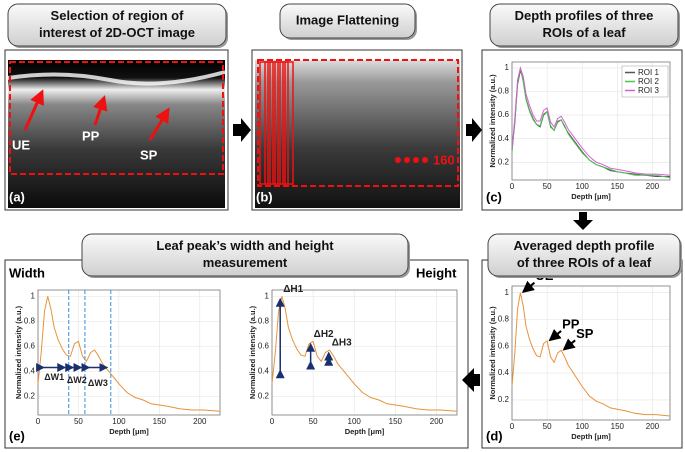 The width and height of the screenshot is (685, 452). Describe the element at coordinates (585, 333) in the screenshot. I see `peak-label: SP` at that location.